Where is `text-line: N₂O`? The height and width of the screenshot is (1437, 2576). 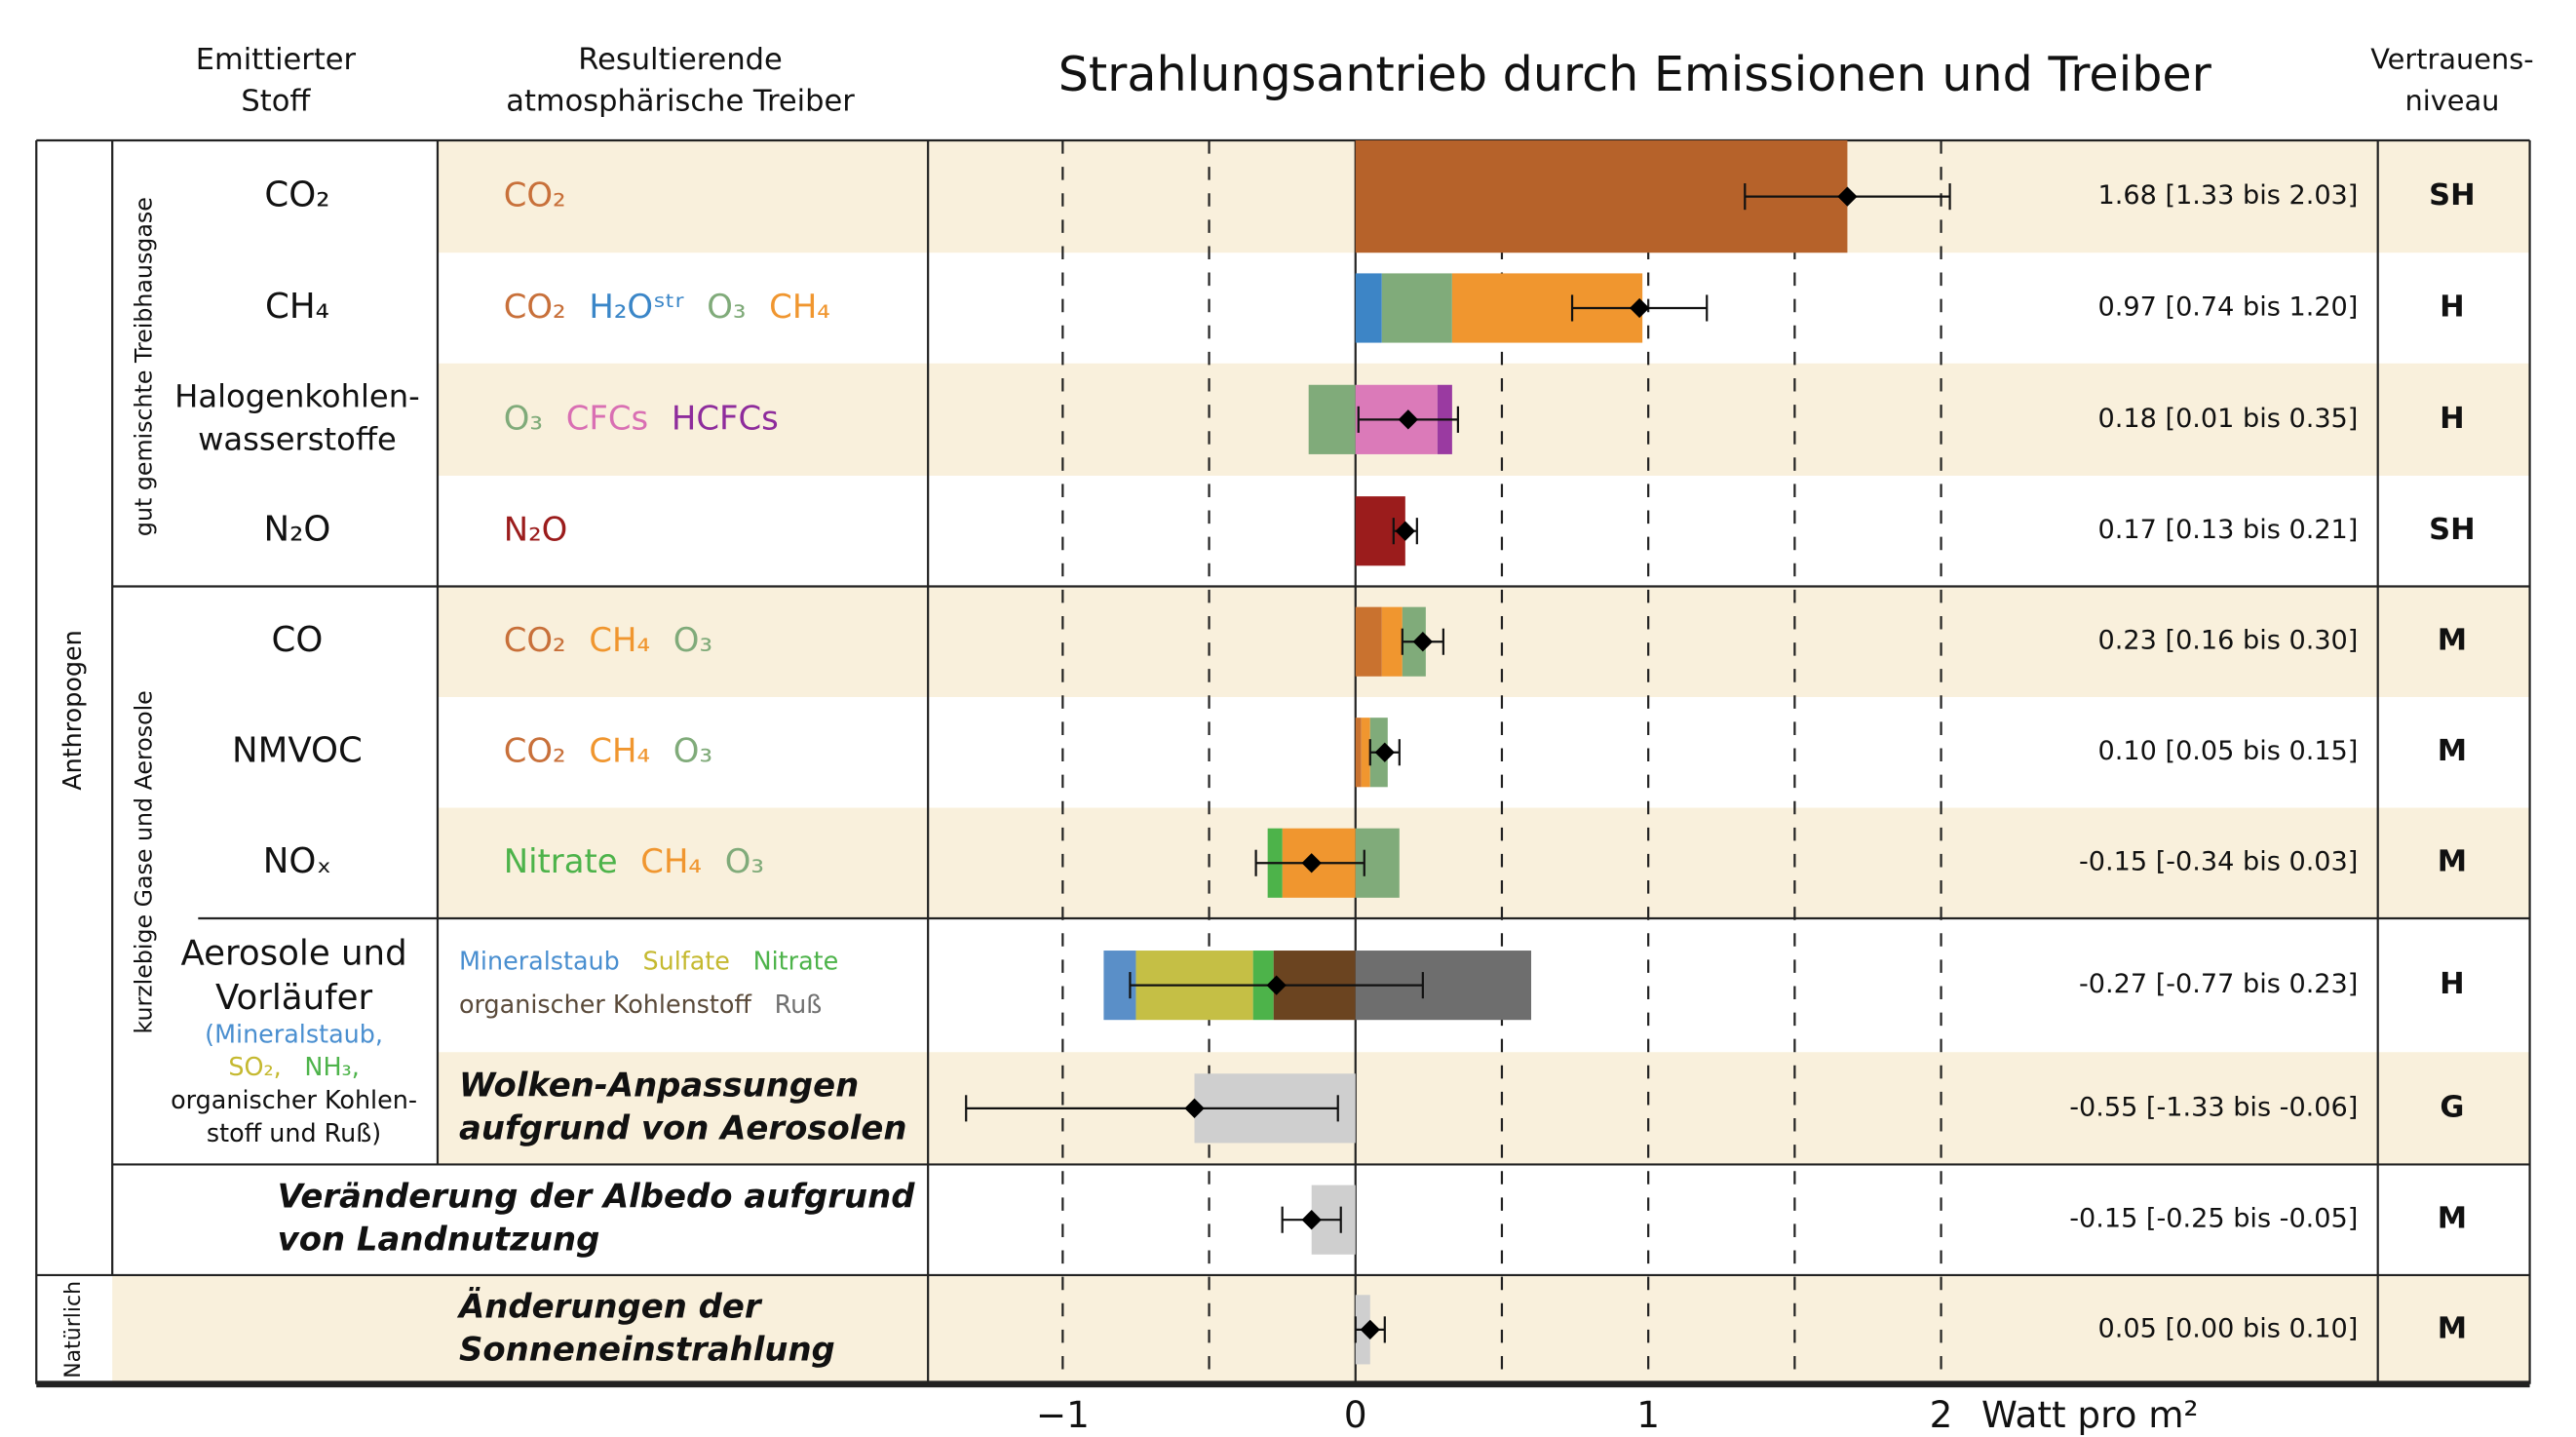 text-line: N₂O is located at coordinates (536, 529).